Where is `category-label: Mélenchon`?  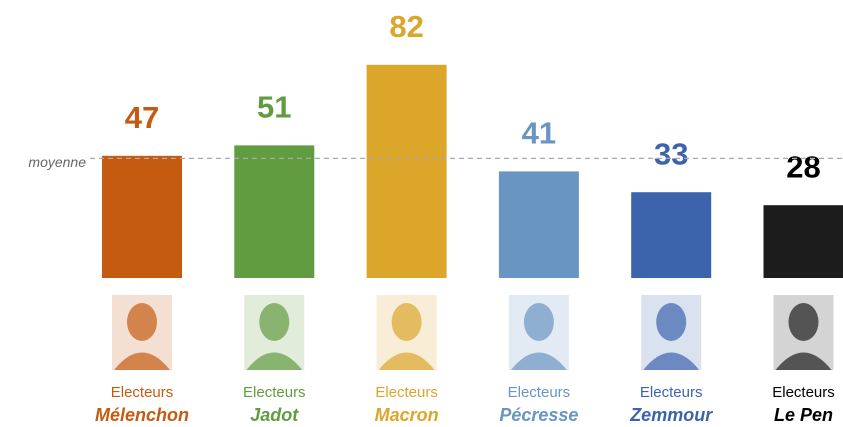
category-label: Mélenchon is located at coordinates (142, 415).